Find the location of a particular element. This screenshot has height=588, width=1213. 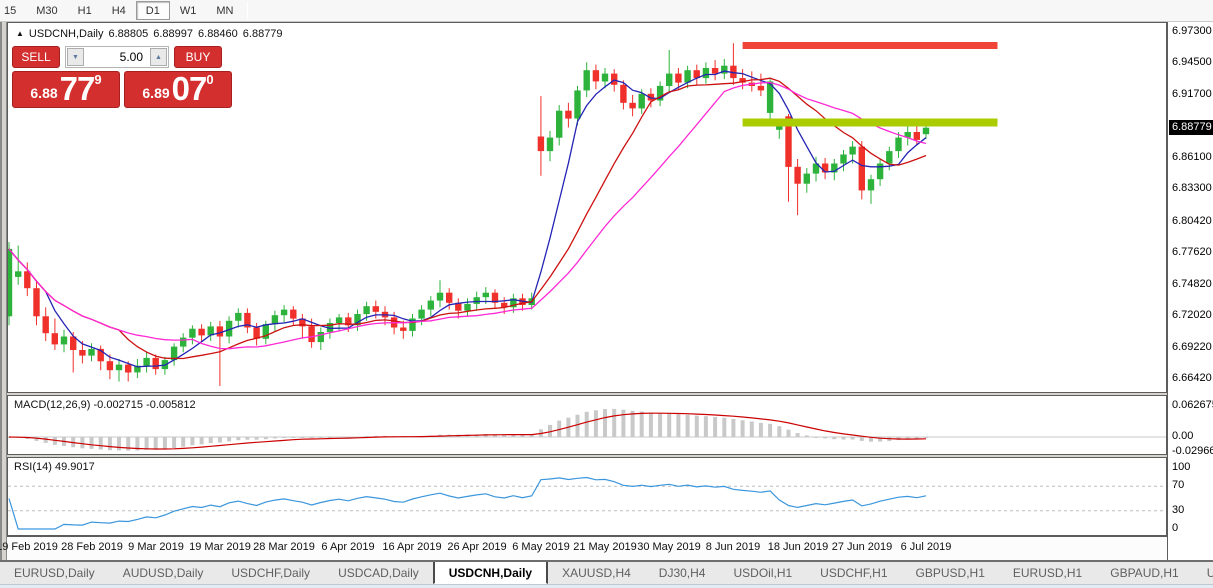

tab-xauusd-h4: XAUUSD,H4 is located at coordinates (596, 573).